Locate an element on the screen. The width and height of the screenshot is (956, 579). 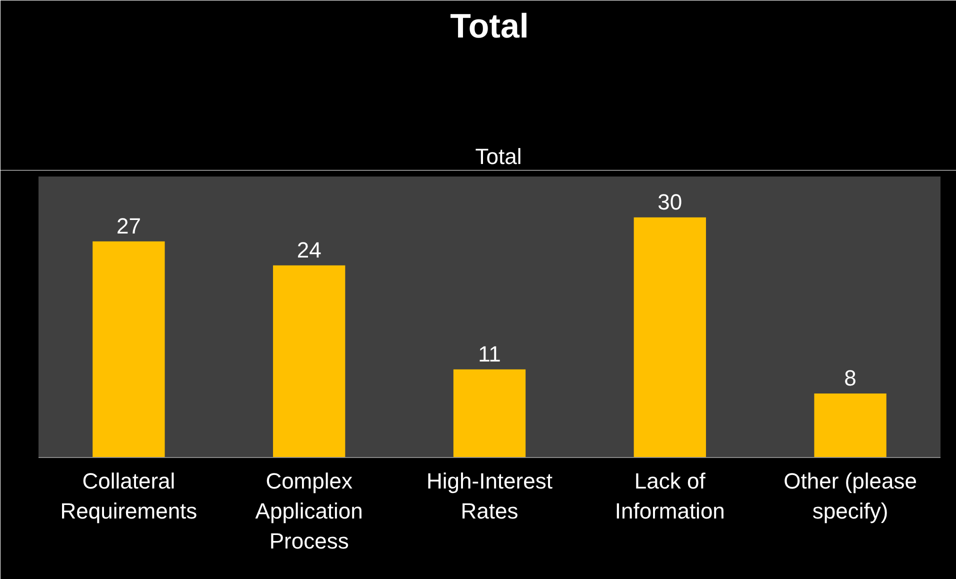
x-tick-label: High-Interest Rates is located at coordinates (489, 496).